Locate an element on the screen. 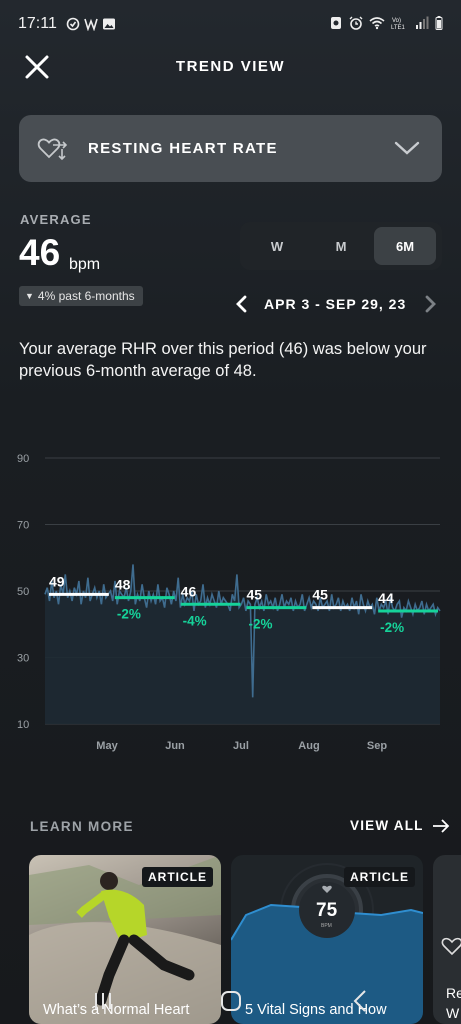 The height and width of the screenshot is (1024, 461). change-badge: ▼ 4% past 6-months is located at coordinates (81, 296).